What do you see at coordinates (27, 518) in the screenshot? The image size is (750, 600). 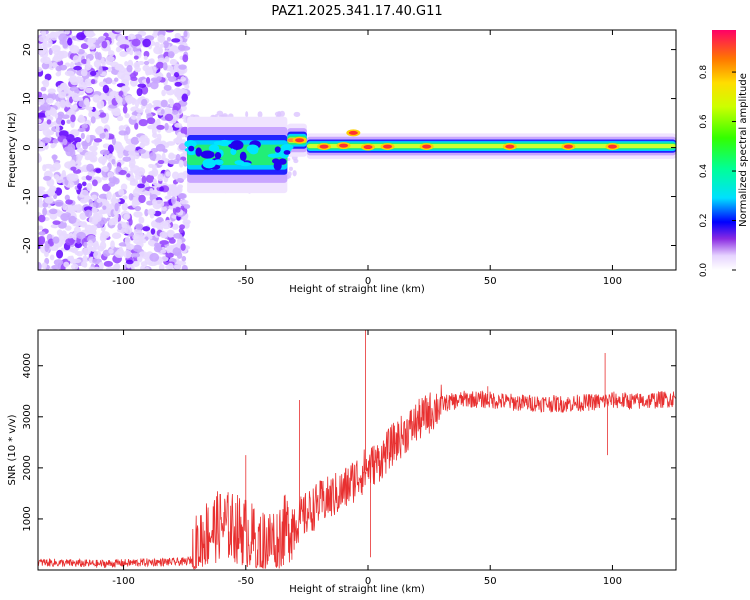 I see `snr-y-tick-label: 1000` at bounding box center [27, 518].